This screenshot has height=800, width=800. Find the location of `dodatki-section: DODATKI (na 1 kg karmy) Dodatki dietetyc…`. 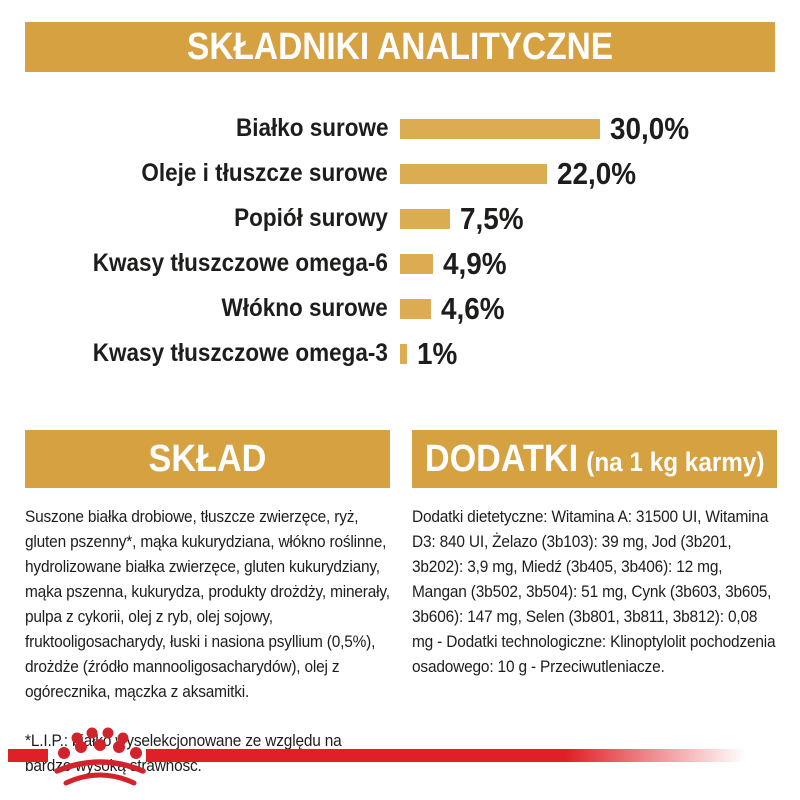

dodatki-section: DODATKI (na 1 kg karmy) Dodatki dietetyc… is located at coordinates (594, 554).